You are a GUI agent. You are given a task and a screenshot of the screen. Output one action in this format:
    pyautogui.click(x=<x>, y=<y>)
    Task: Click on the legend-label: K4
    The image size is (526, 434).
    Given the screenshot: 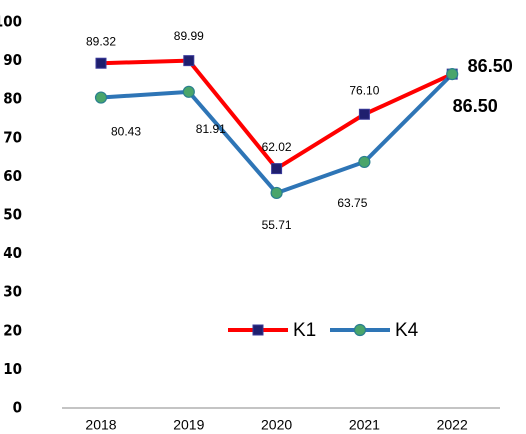 What is the action you would take?
    pyautogui.click(x=407, y=330)
    